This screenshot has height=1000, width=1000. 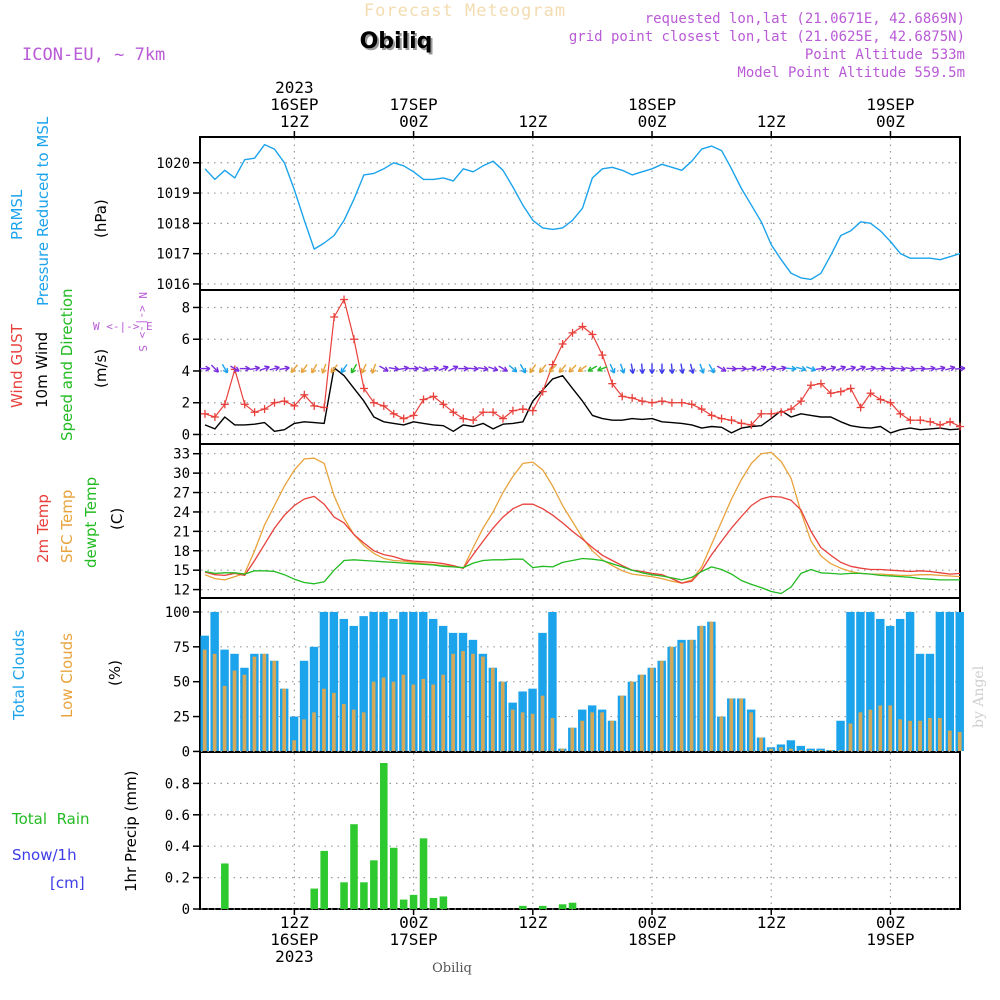 I want to click on y-tick-label: 0.2, so click(x=177, y=879).